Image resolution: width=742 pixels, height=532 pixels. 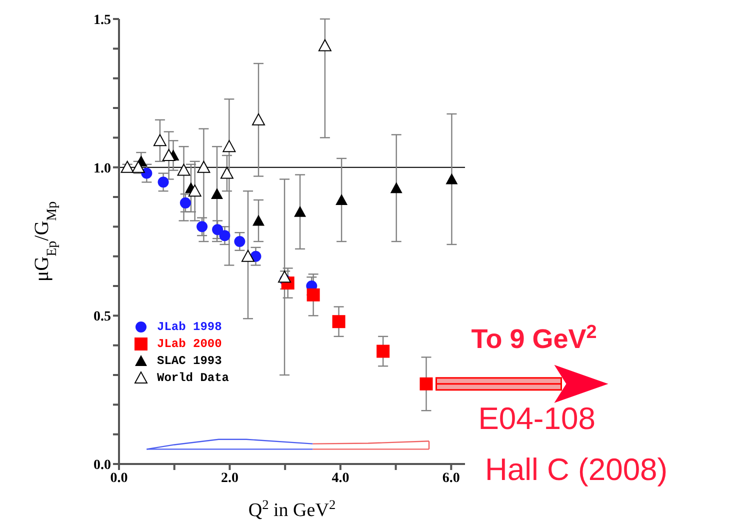 What do you see at coordinates (189, 361) in the screenshot?
I see `legend-label: SLAC 1993` at bounding box center [189, 361].